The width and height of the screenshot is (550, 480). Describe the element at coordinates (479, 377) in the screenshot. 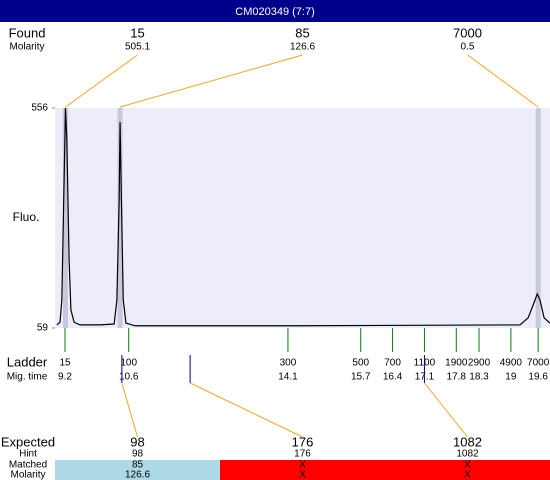

I see `ladder-time: 18.3` at that location.